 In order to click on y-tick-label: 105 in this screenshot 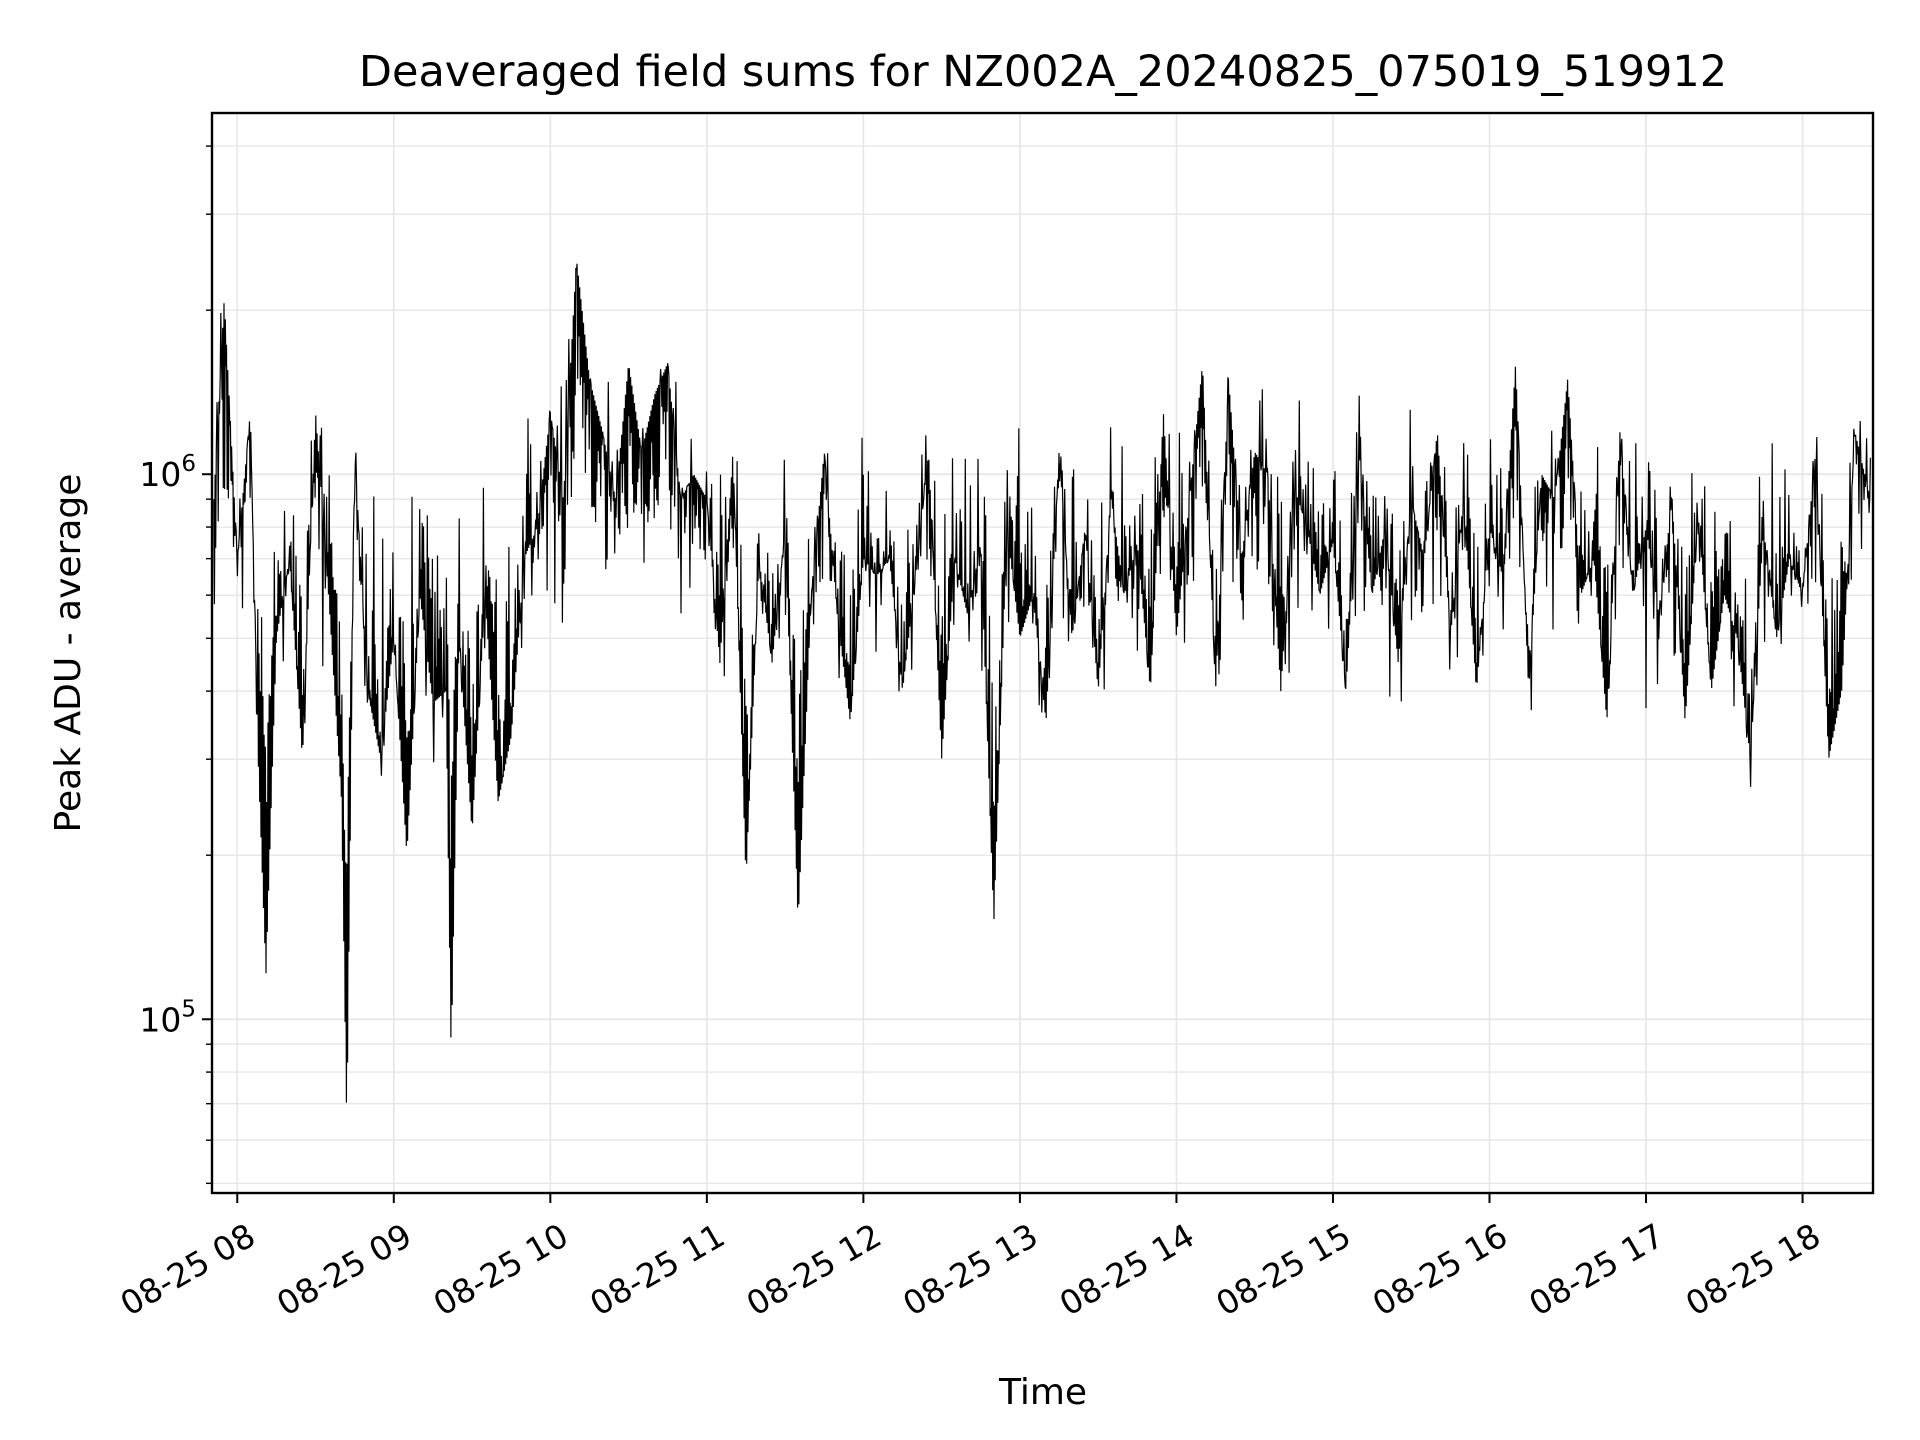, I will do `click(167, 1017)`.